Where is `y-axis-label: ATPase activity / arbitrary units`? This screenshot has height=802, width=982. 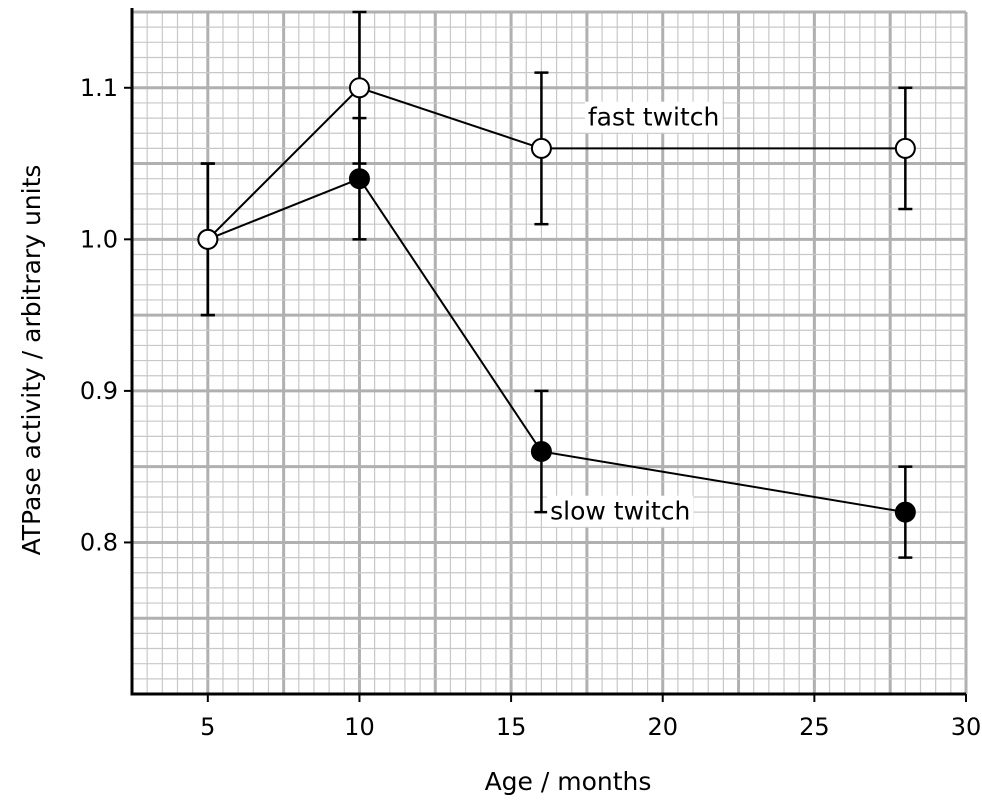
y-axis-label: ATPase activity / arbitrary units is located at coordinates (31, 360).